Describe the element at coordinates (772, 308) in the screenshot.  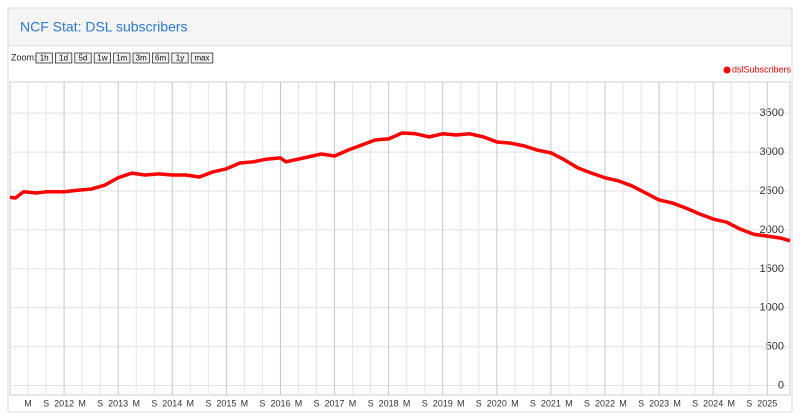
I see `y-tick-label: 1000` at that location.